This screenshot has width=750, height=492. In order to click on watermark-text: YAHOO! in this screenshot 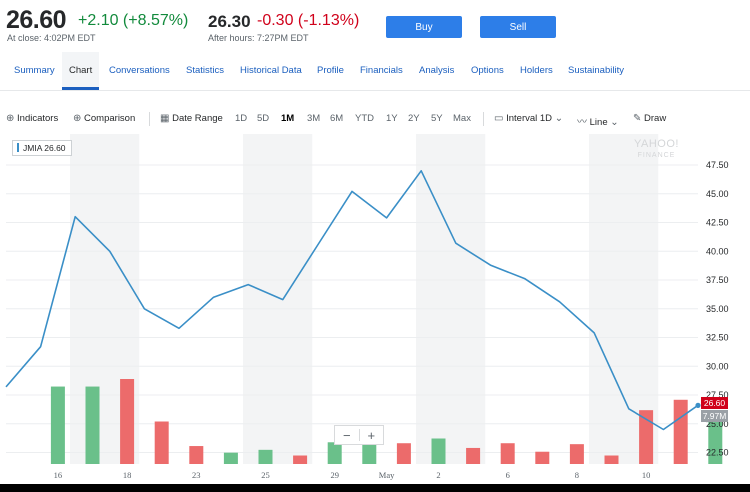, I will do `click(656, 144)`.